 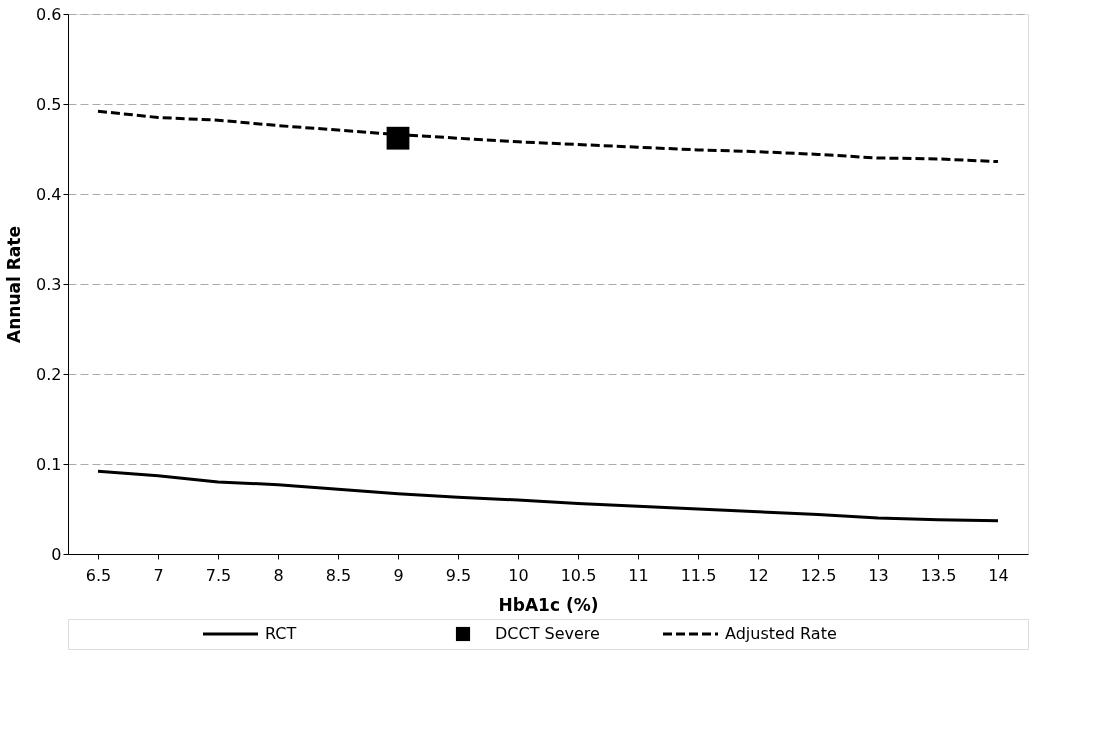 I want to click on x-tick-label: 6.5, so click(x=98, y=575).